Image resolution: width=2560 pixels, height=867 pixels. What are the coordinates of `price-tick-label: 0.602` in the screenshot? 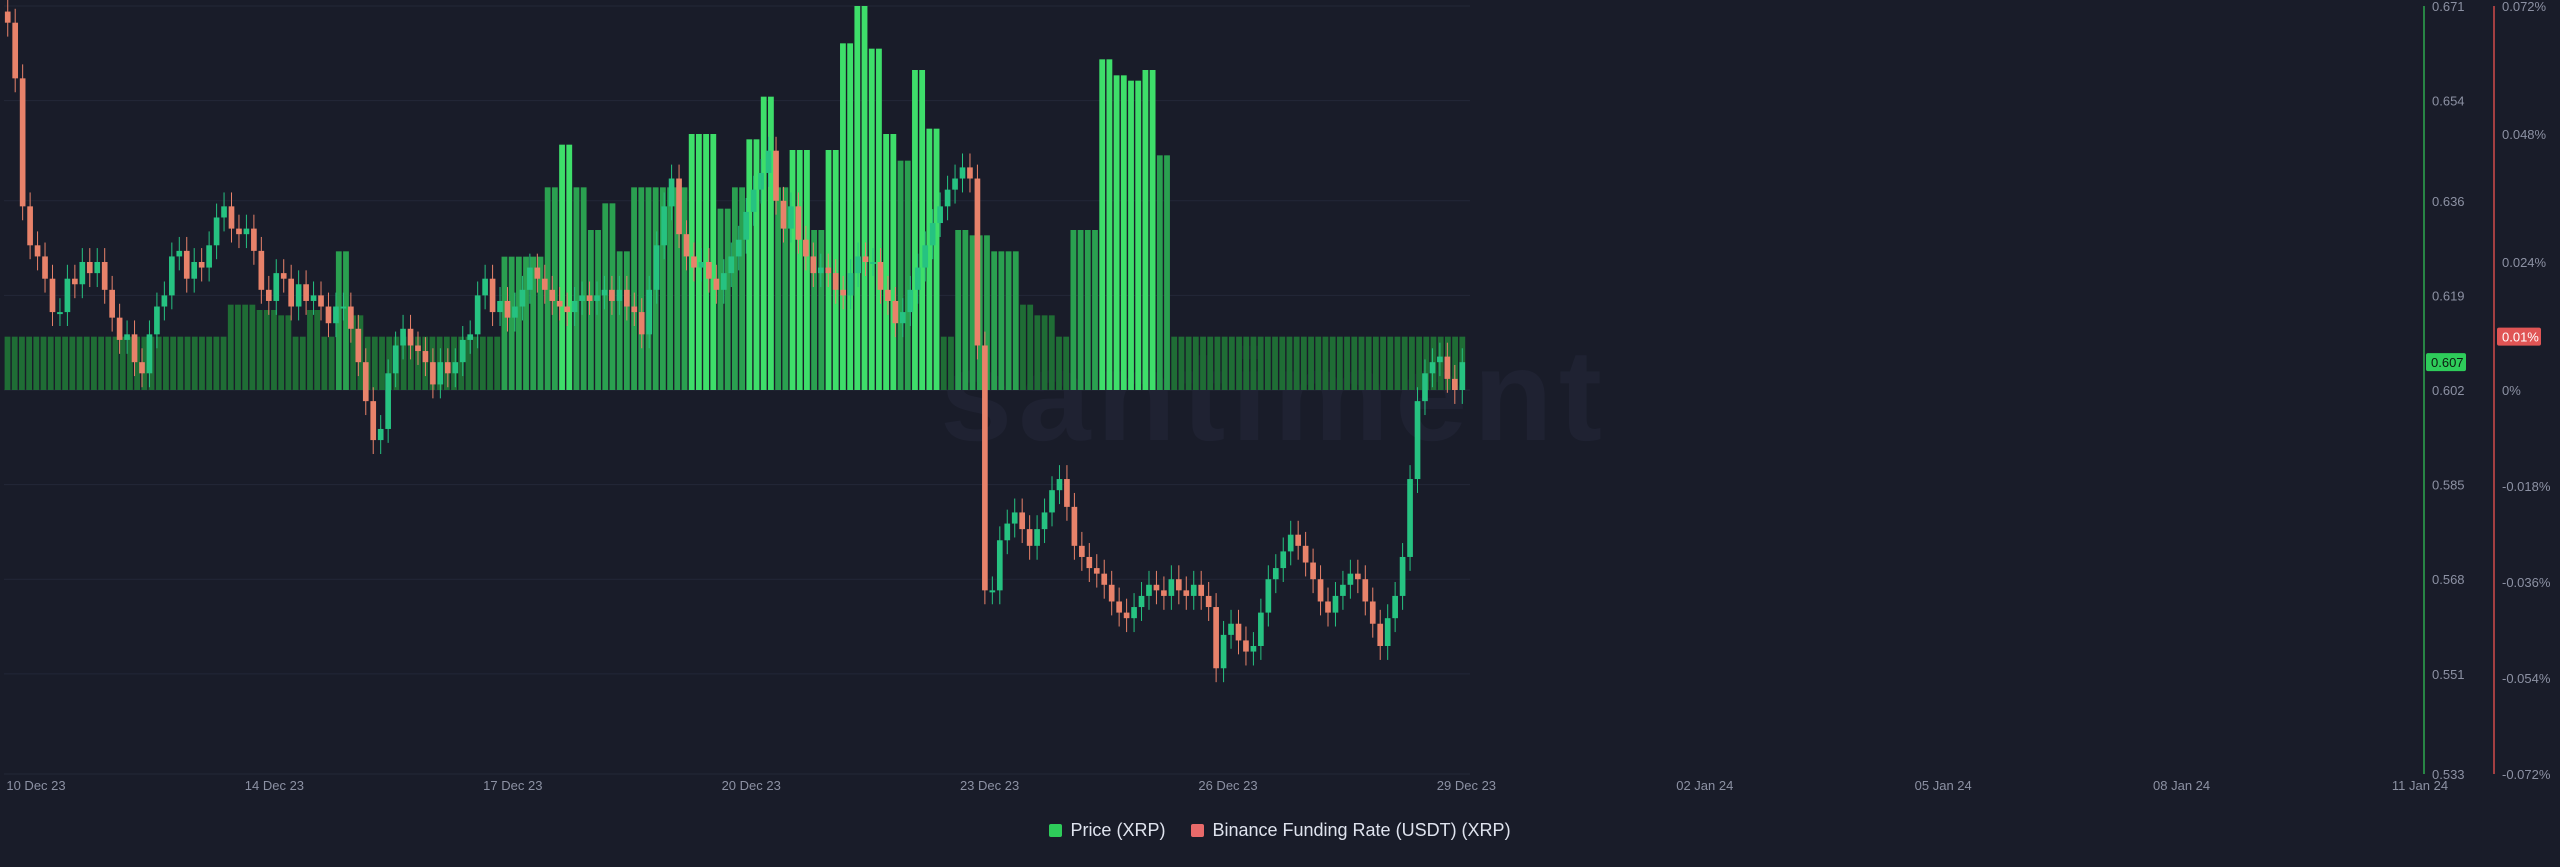 It's located at (2448, 390).